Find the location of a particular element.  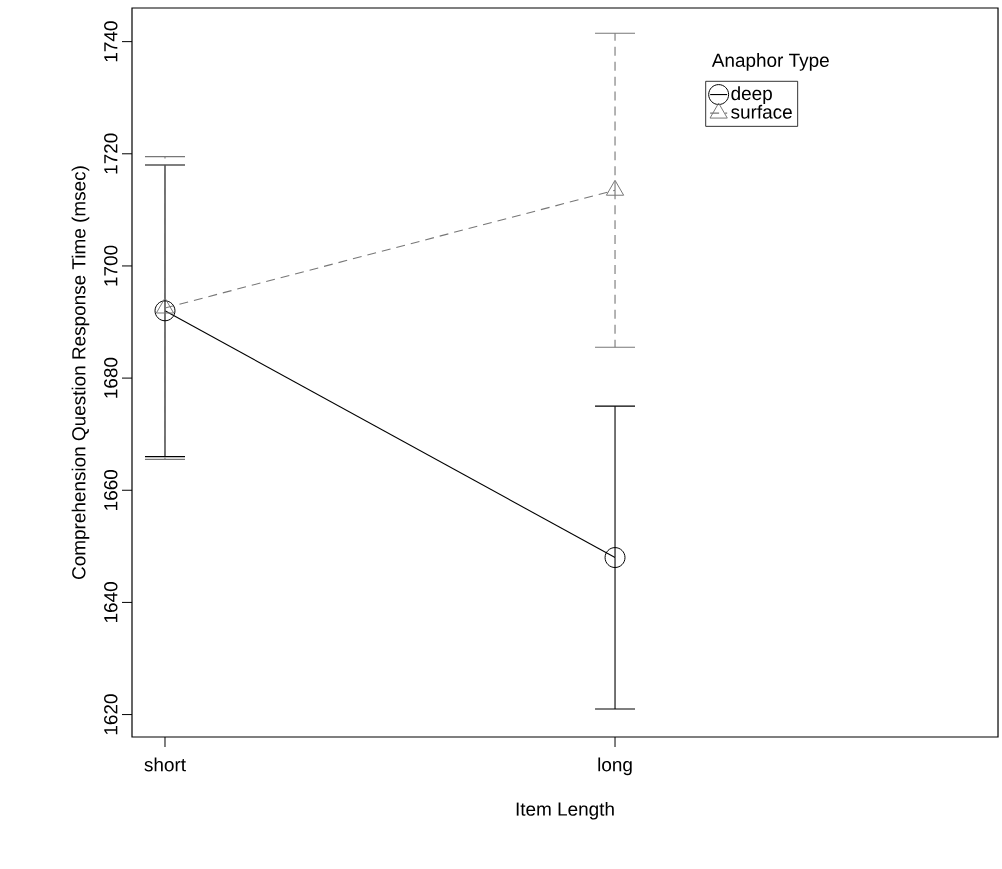

y-tick-label: 1740 is located at coordinates (111, 41).